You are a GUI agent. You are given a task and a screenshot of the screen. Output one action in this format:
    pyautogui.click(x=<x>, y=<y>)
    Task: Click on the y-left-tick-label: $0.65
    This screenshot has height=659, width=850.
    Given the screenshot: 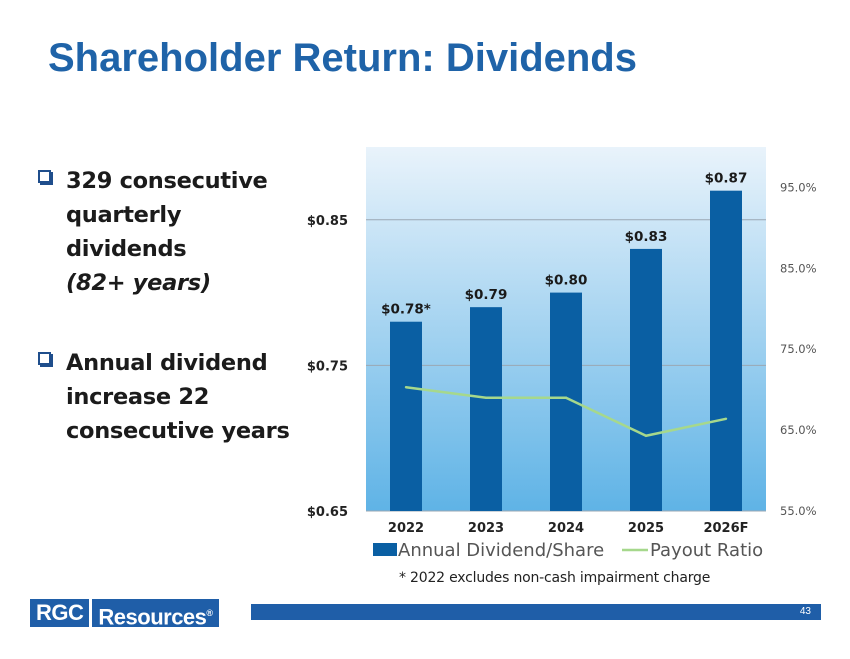 What is the action you would take?
    pyautogui.click(x=327, y=512)
    